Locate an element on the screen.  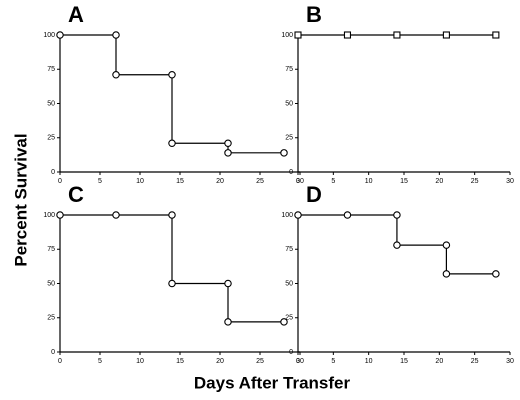
panel-title: B is located at coordinates (314, 14).